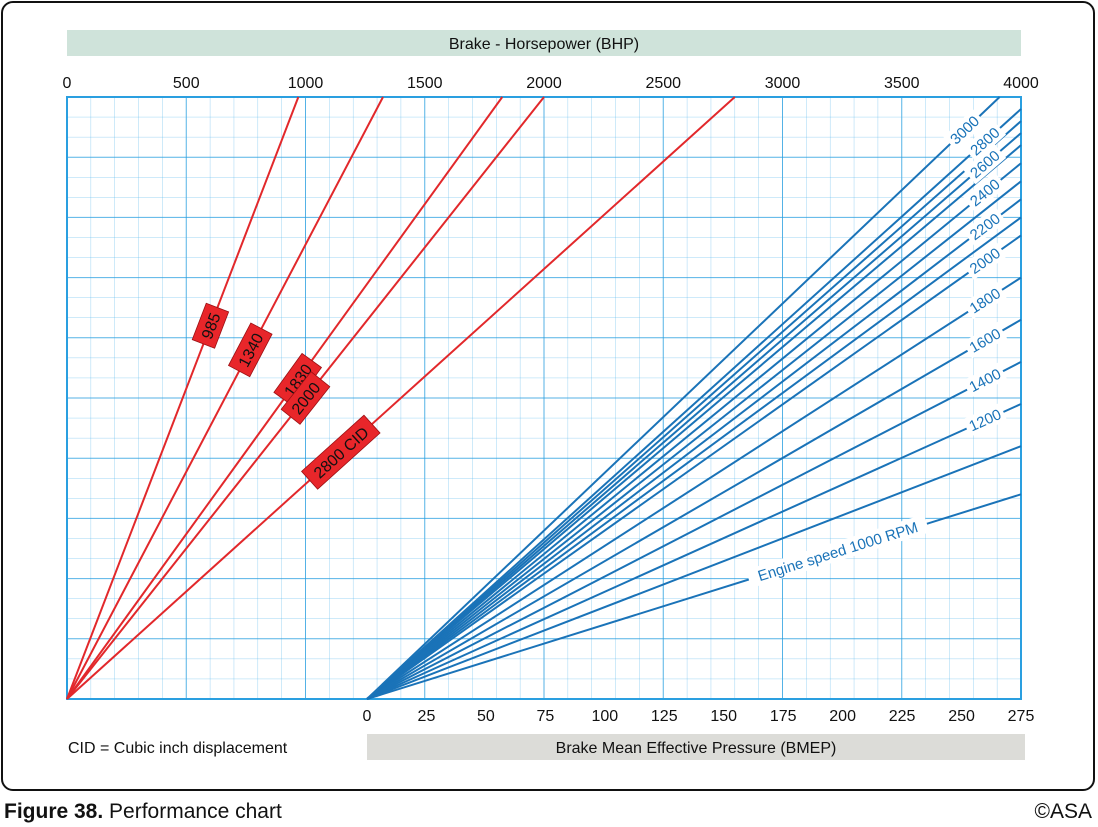  I want to click on bhp-tick-label: 0, so click(67, 83).